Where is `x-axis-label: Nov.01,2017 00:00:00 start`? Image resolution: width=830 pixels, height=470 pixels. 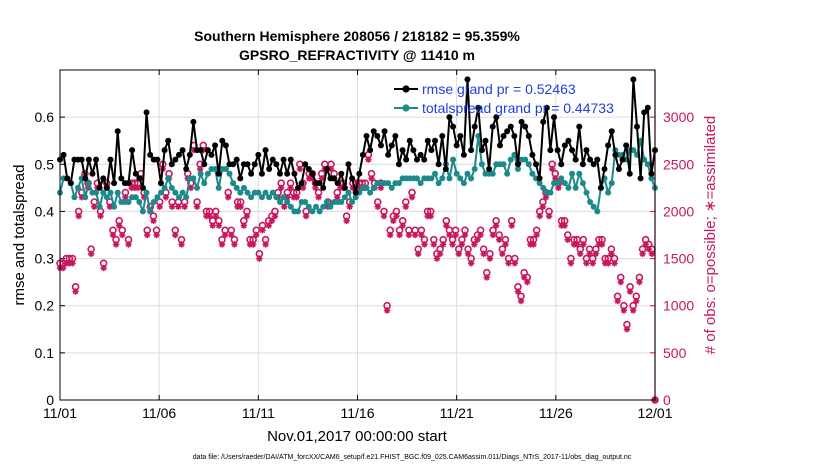
x-axis-label: Nov.01,2017 00:00:00 start is located at coordinates (357, 436).